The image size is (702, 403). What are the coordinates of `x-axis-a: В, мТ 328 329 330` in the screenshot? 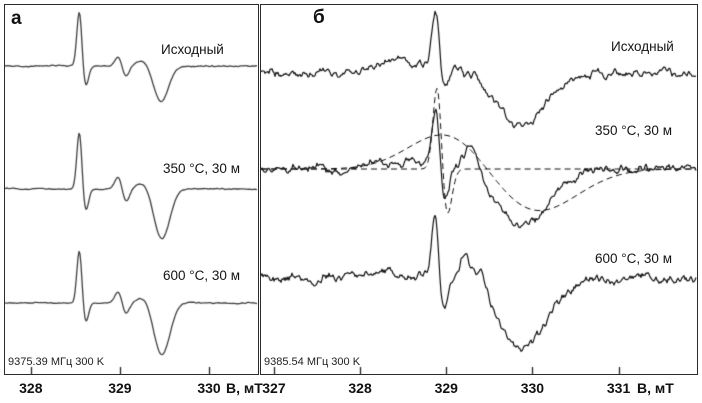 It's located at (134, 389).